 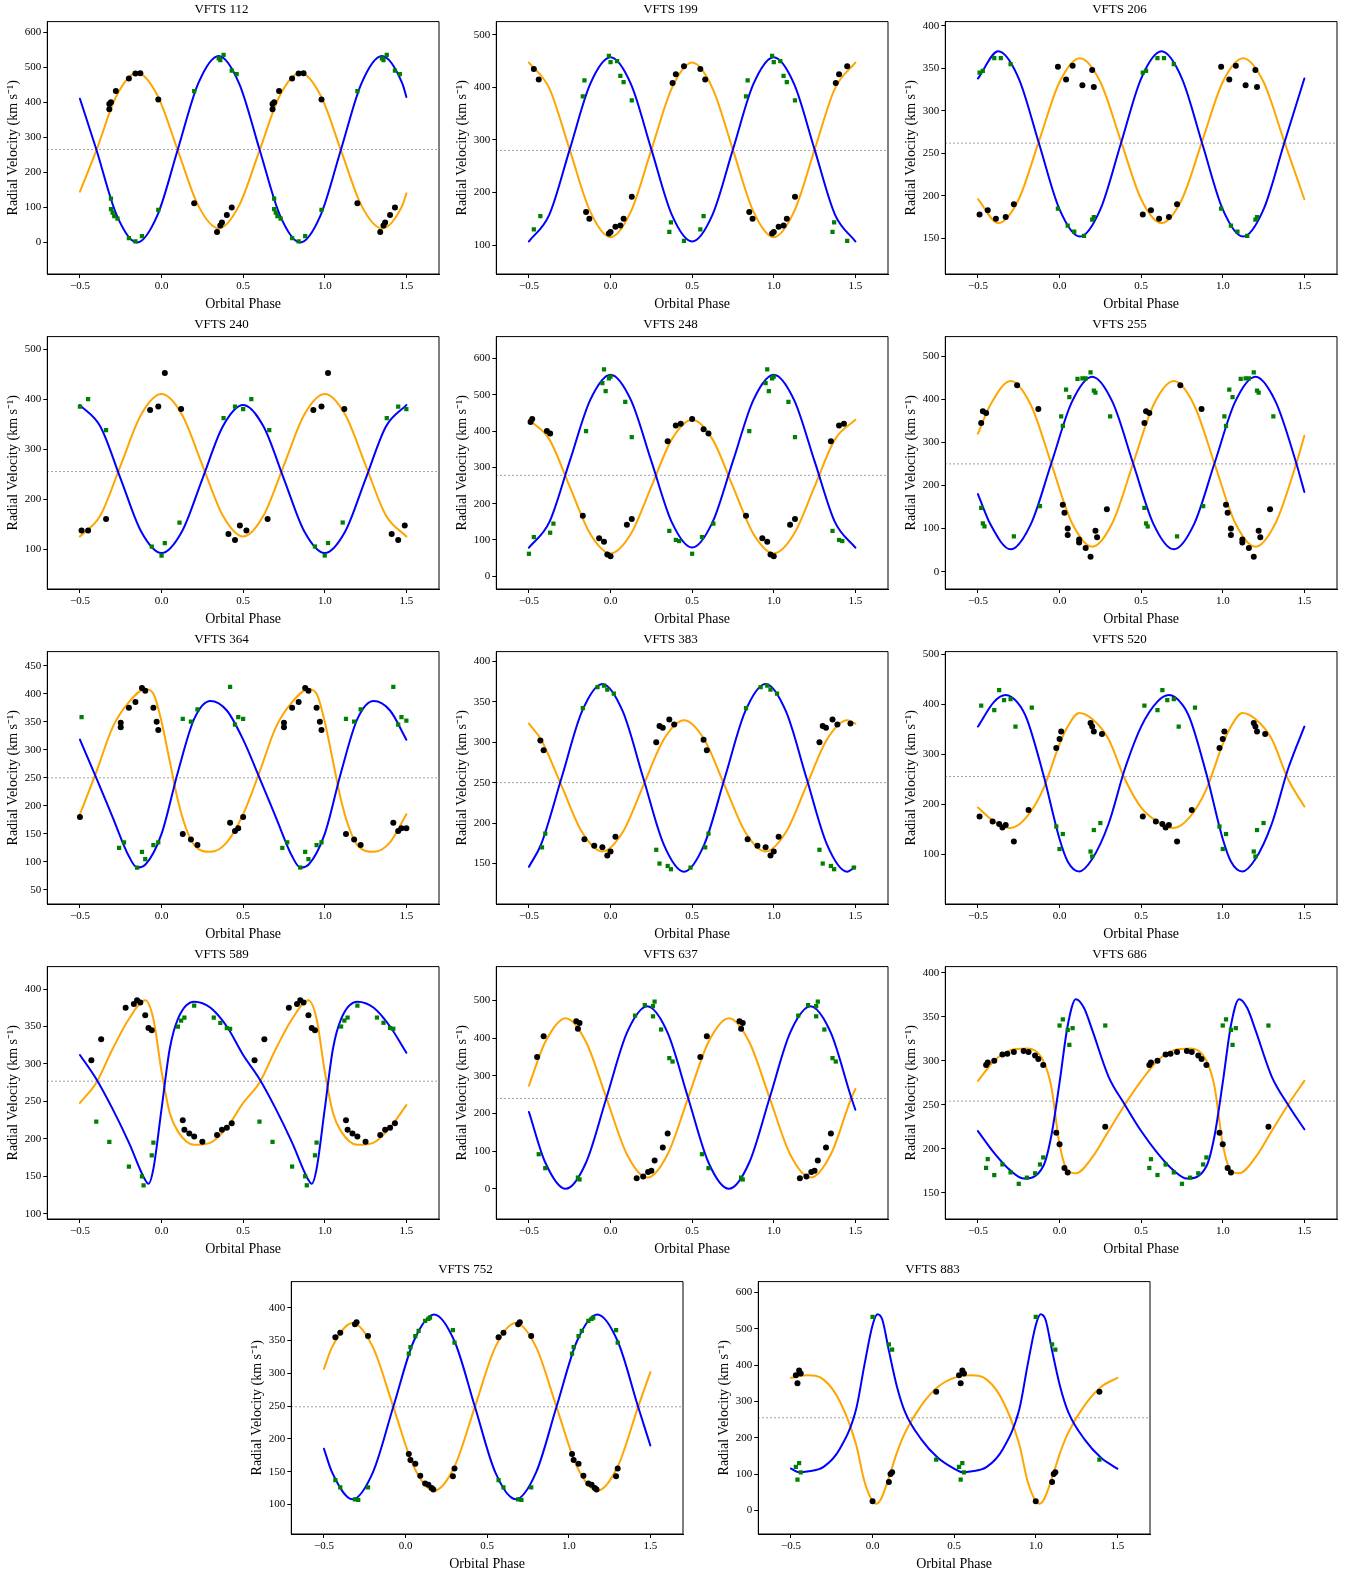 What do you see at coordinates (670, 639) in the screenshot?
I see `chart-title: VFTS 383` at bounding box center [670, 639].